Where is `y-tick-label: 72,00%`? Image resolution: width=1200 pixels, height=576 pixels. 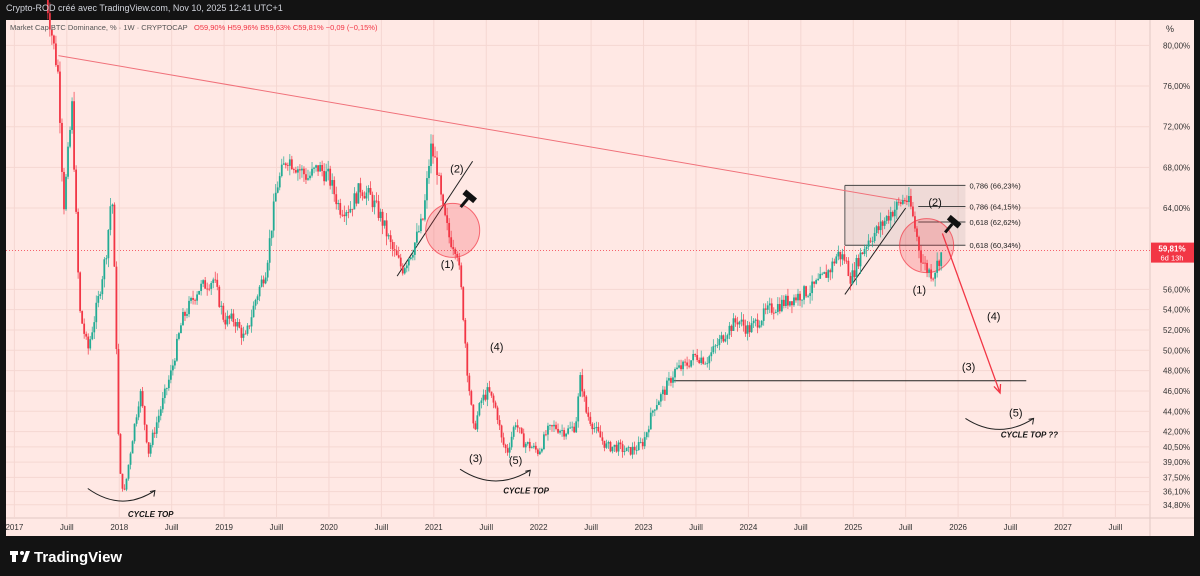
y-tick-label: 72,00% is located at coordinates (1176, 127).